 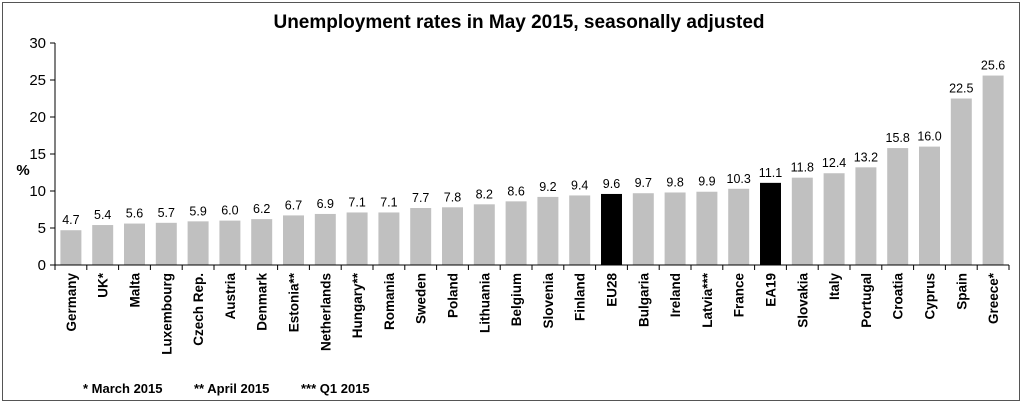 I want to click on value-label: 6.0, so click(x=229, y=211).